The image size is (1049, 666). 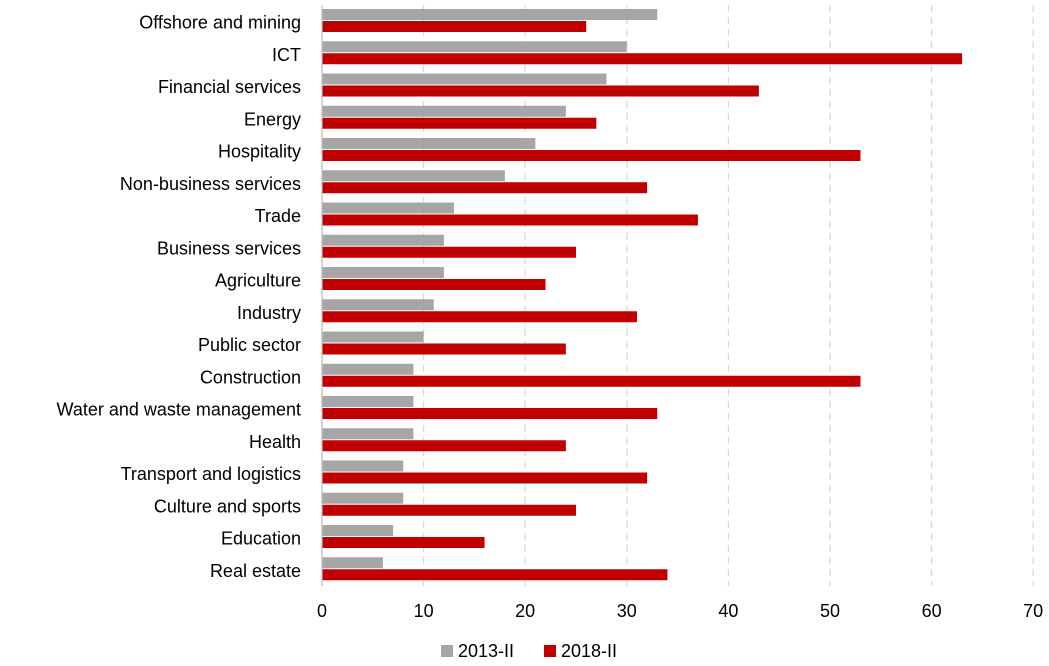 I want to click on bar-2018-ii-financial-services, so click(x=540, y=91).